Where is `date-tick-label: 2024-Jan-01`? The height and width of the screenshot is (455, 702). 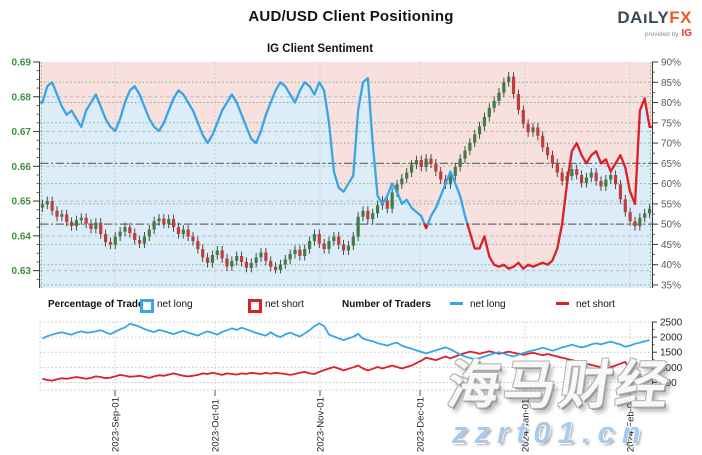 date-tick-label: 2024-Jan-01 is located at coordinates (526, 425).